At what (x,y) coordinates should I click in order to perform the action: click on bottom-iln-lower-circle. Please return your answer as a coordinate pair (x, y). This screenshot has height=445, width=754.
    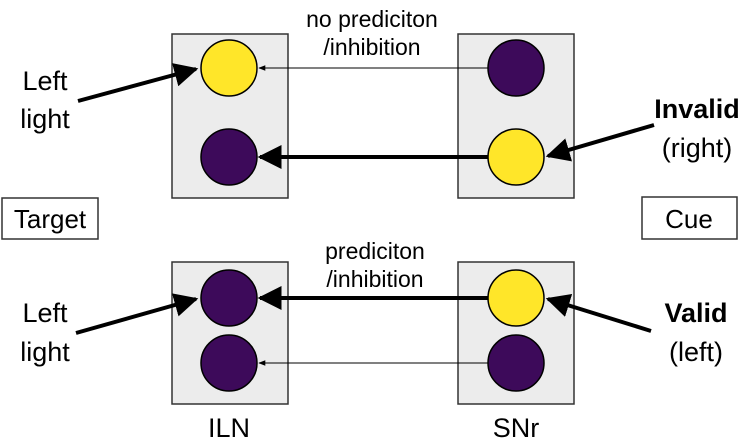
    Looking at the image, I should click on (229, 363).